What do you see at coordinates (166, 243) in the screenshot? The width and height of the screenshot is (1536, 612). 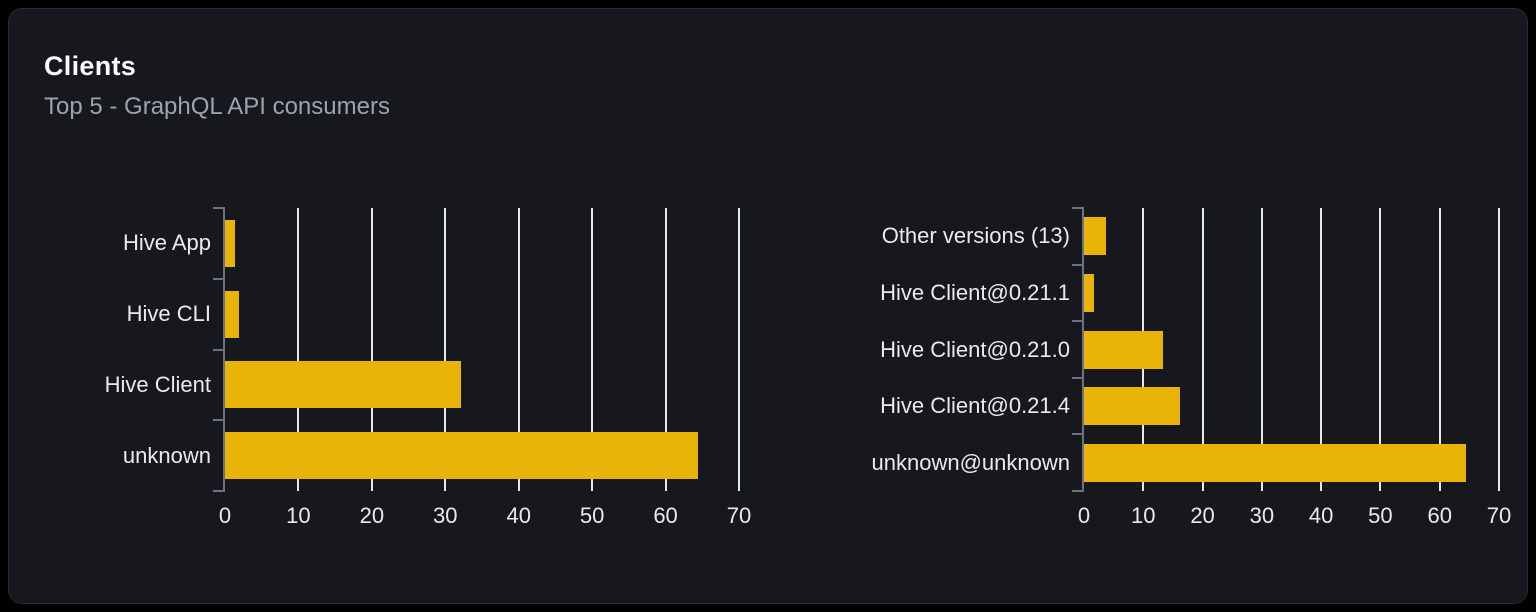 I see `category-label: Hive App` at bounding box center [166, 243].